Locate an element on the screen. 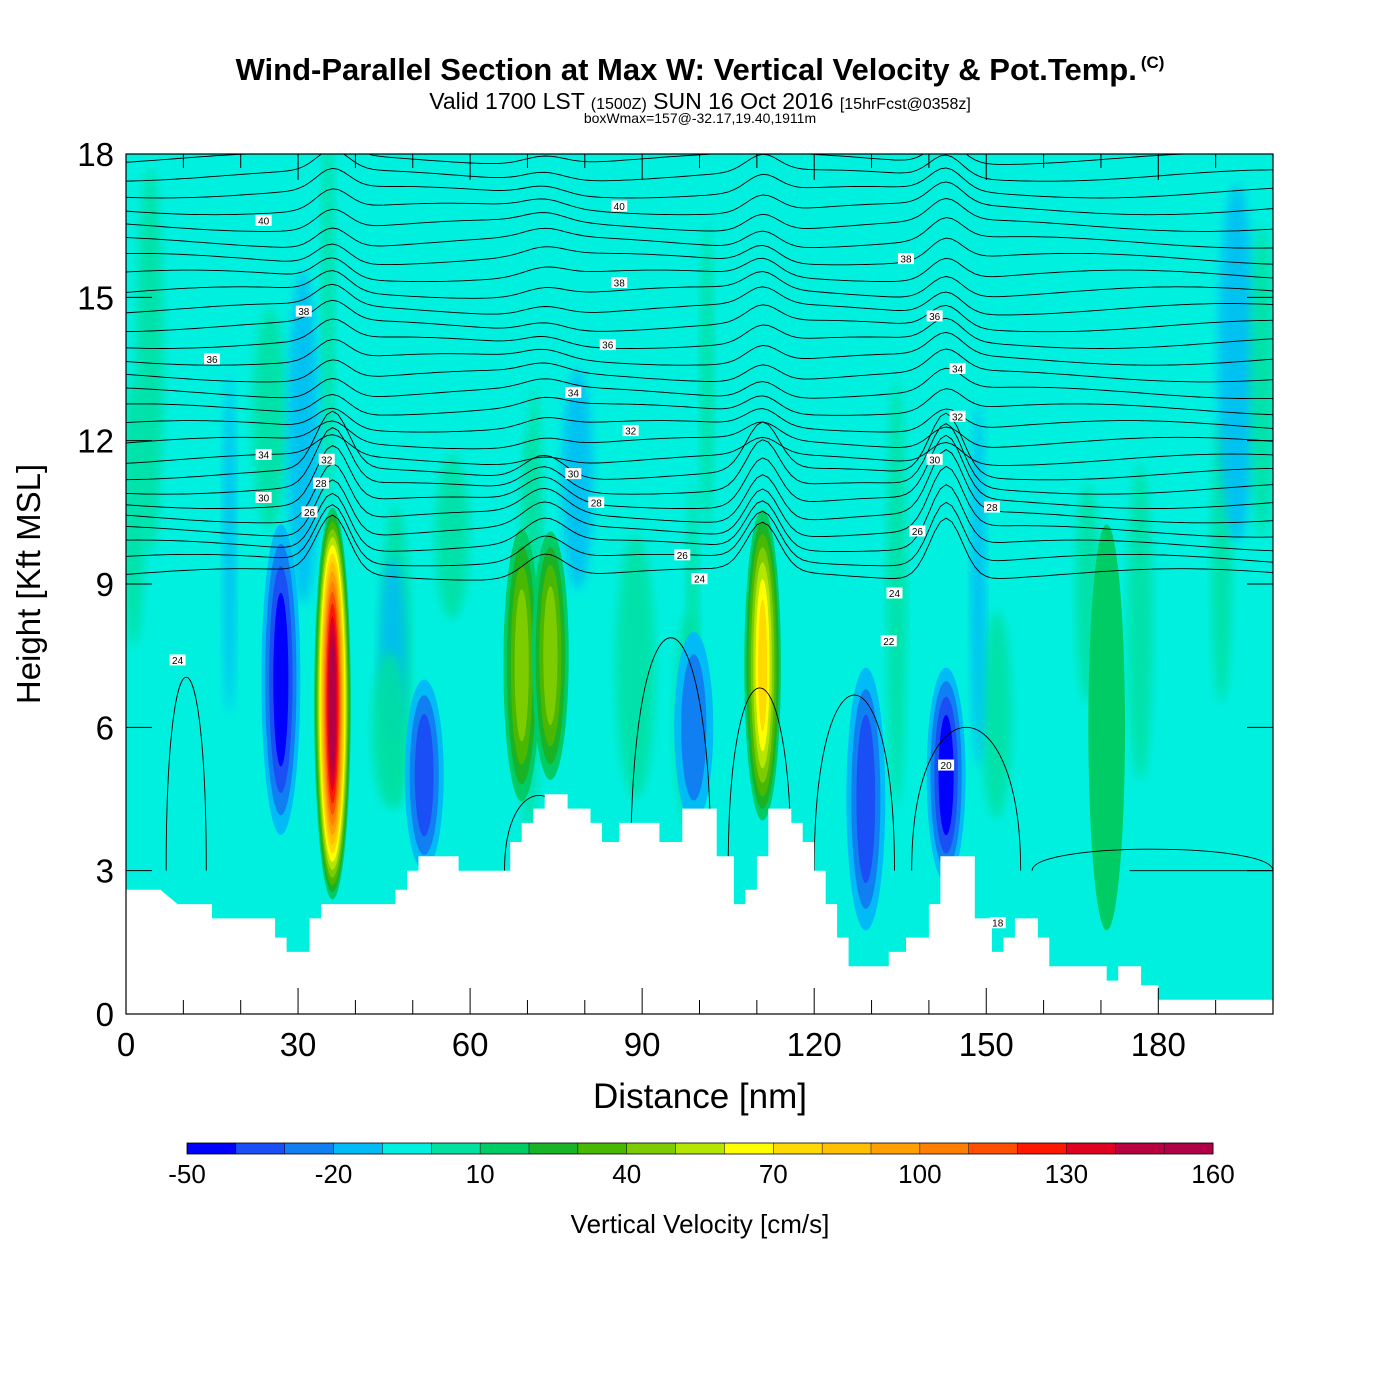 The width and height of the screenshot is (1400, 1400). contour-label: 40 is located at coordinates (619, 206).